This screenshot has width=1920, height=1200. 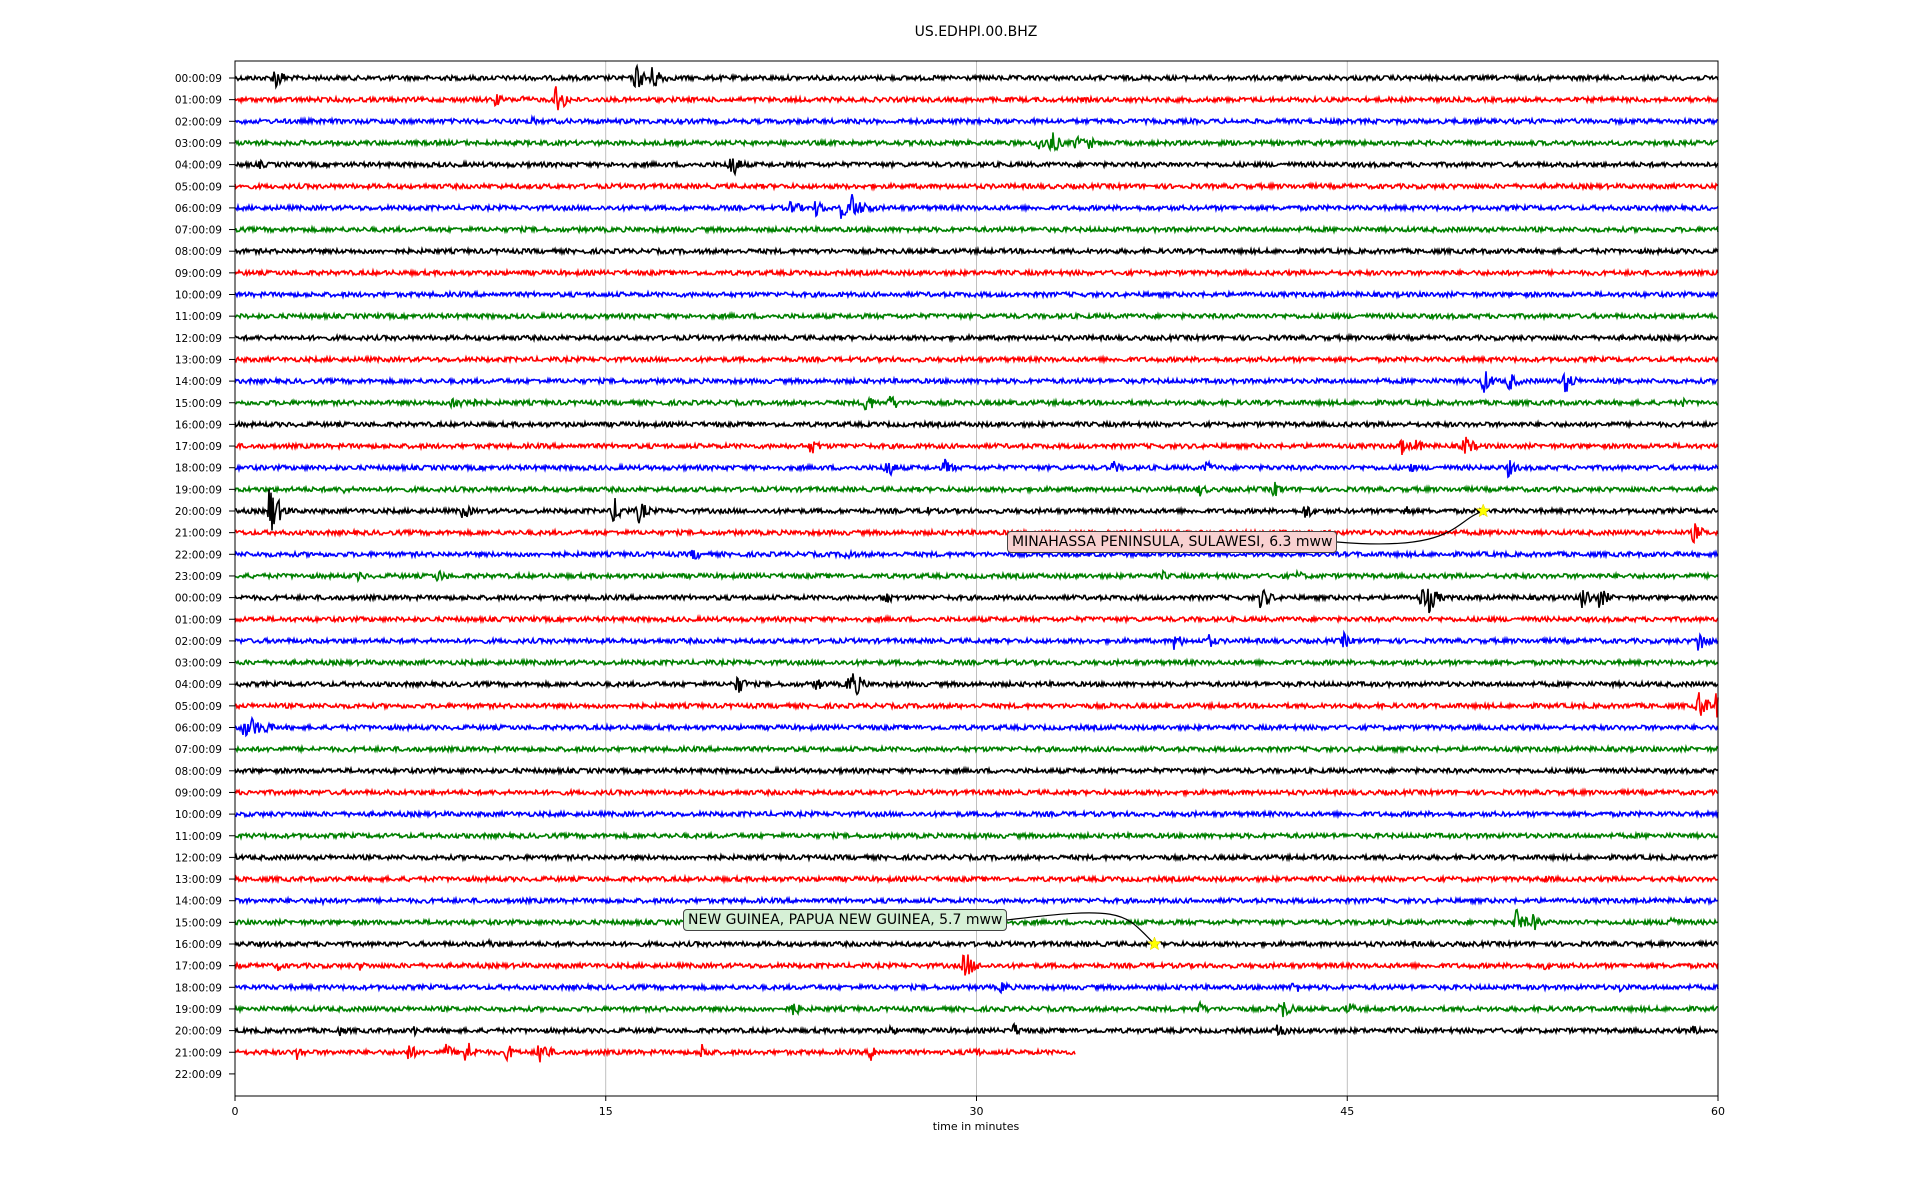 What do you see at coordinates (235, 1111) in the screenshot?
I see `x-tick-label: 0` at bounding box center [235, 1111].